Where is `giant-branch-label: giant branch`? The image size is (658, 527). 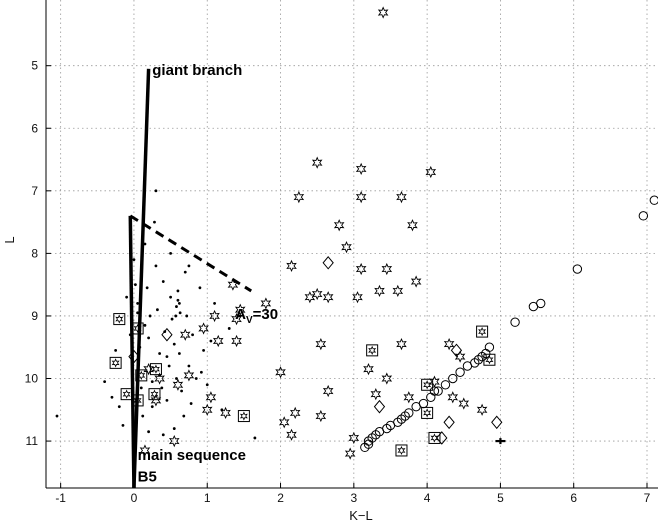
giant-branch-label: giant branch is located at coordinates (197, 70).